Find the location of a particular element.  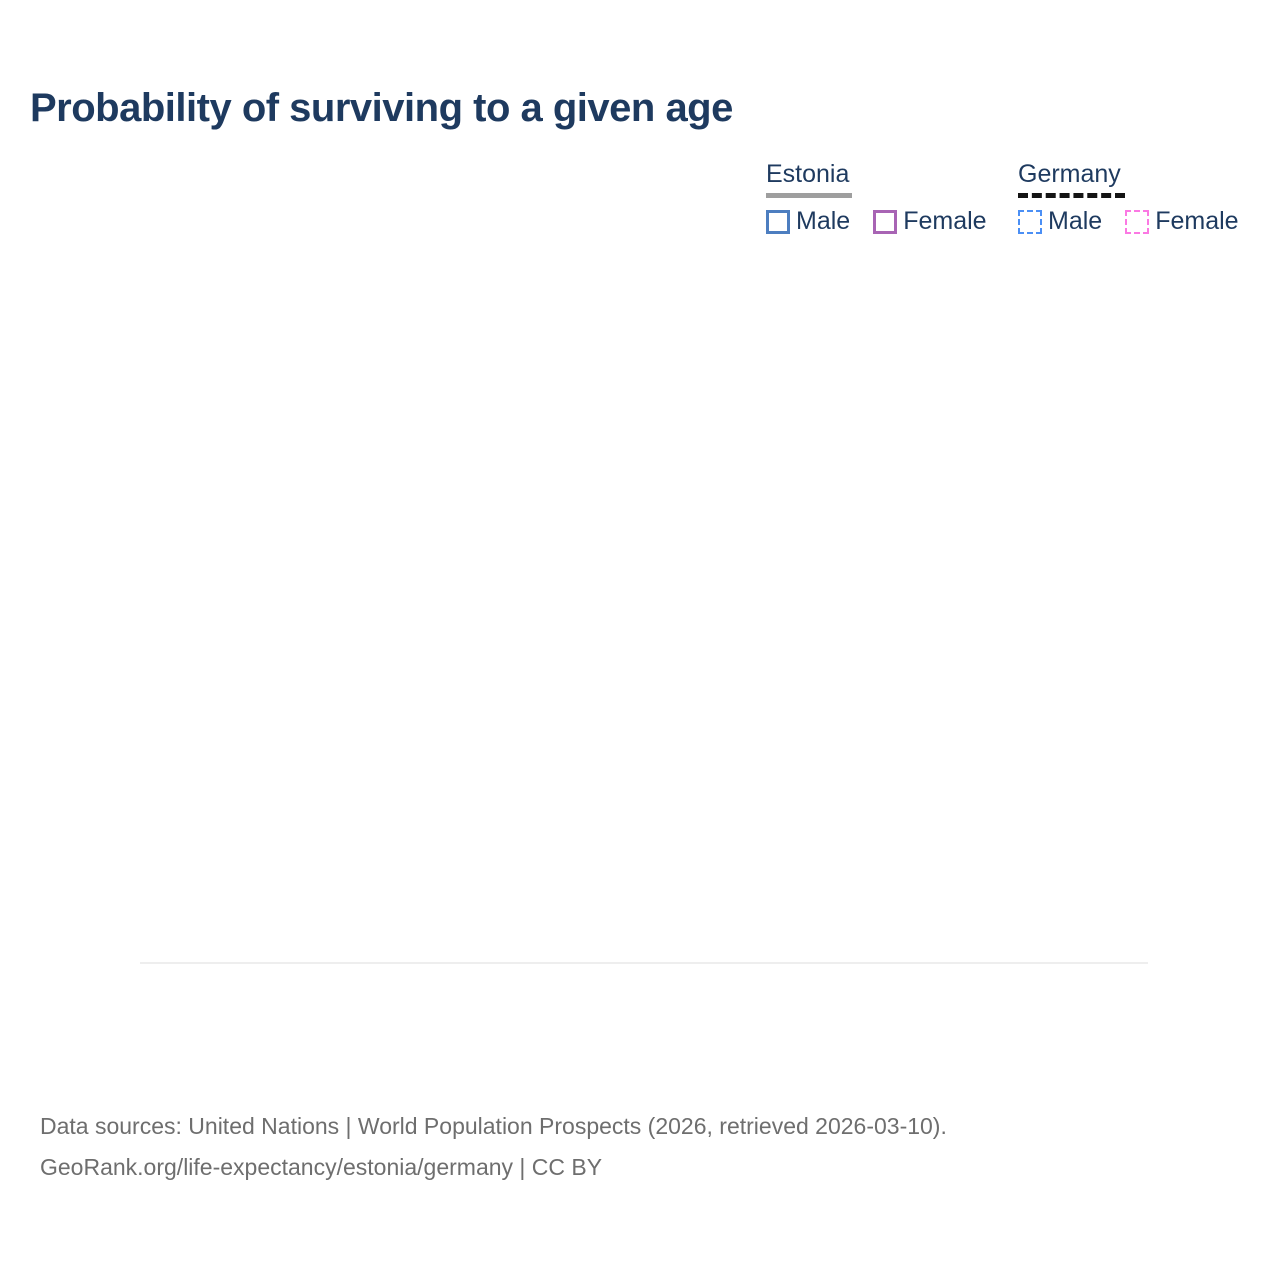

legend-item-estonia-male: Male is located at coordinates (808, 221).